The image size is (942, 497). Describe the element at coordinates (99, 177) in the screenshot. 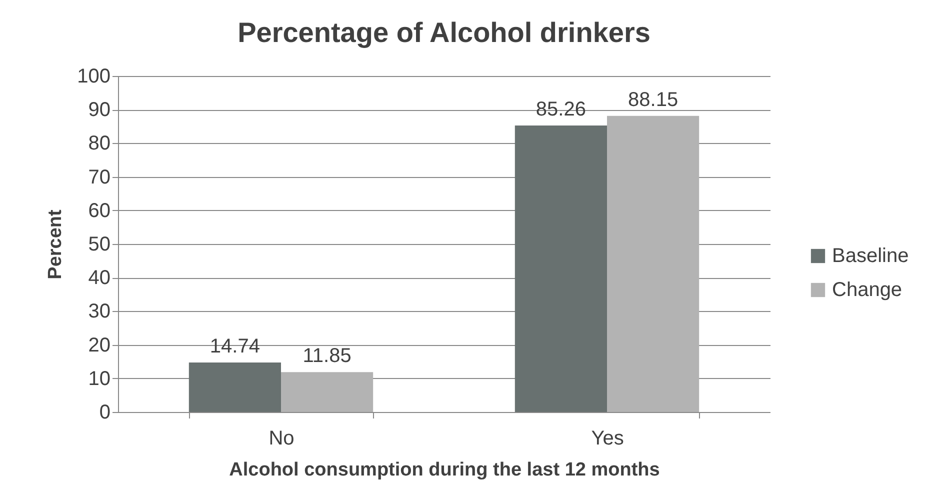

I see `y-tick-label: 70` at that location.